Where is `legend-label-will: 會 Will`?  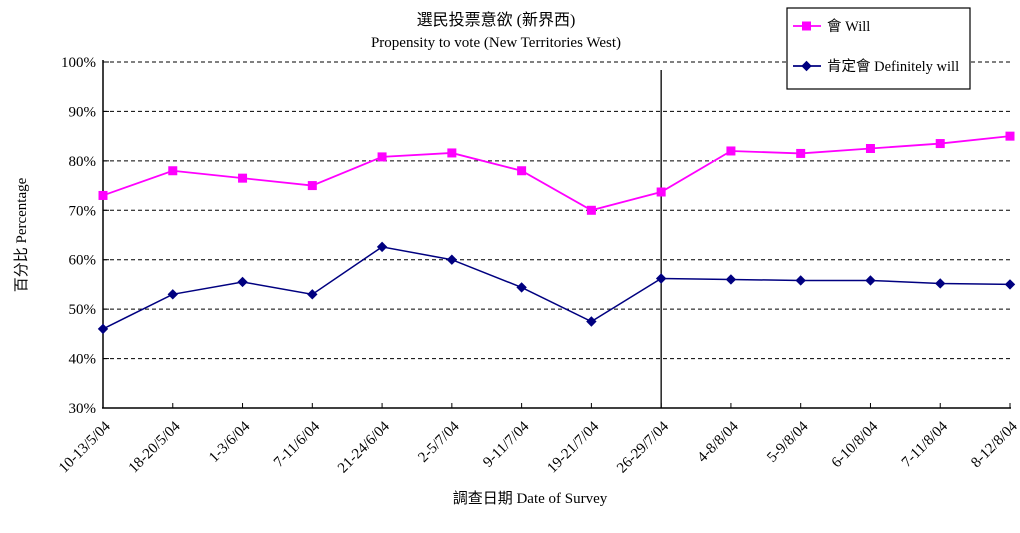 legend-label-will: 會 Will is located at coordinates (848, 26).